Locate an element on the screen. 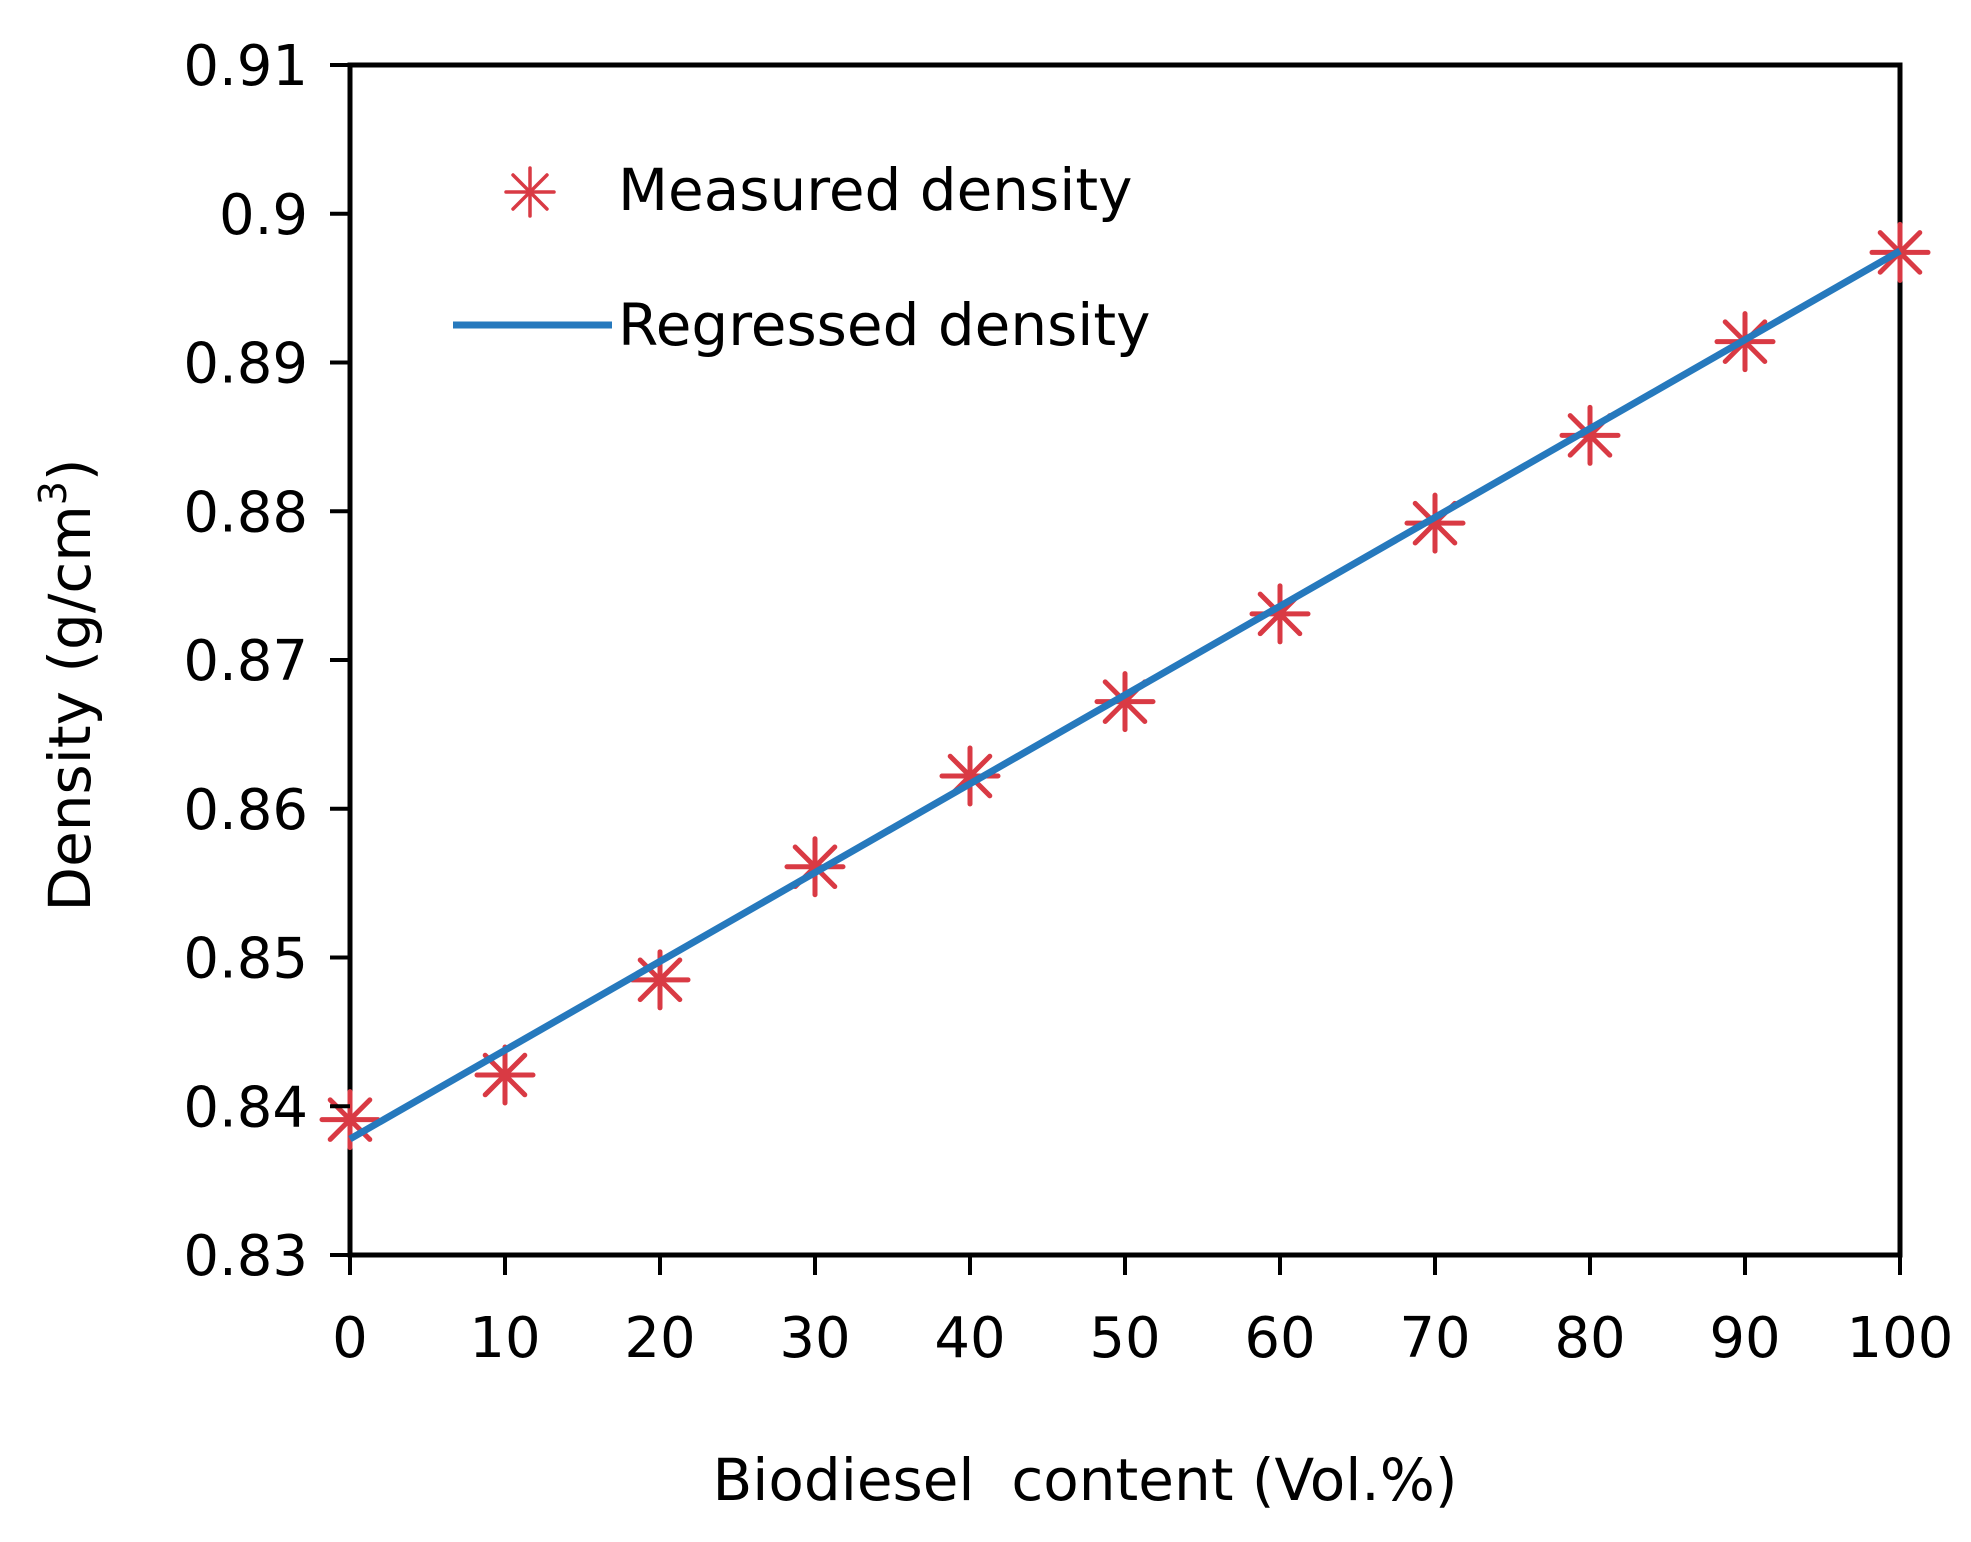  y-axis: 0.83 0.84 0.85 0.86 0.87 0.88 0.89 0.9 0.91 is located at coordinates (266, 661).